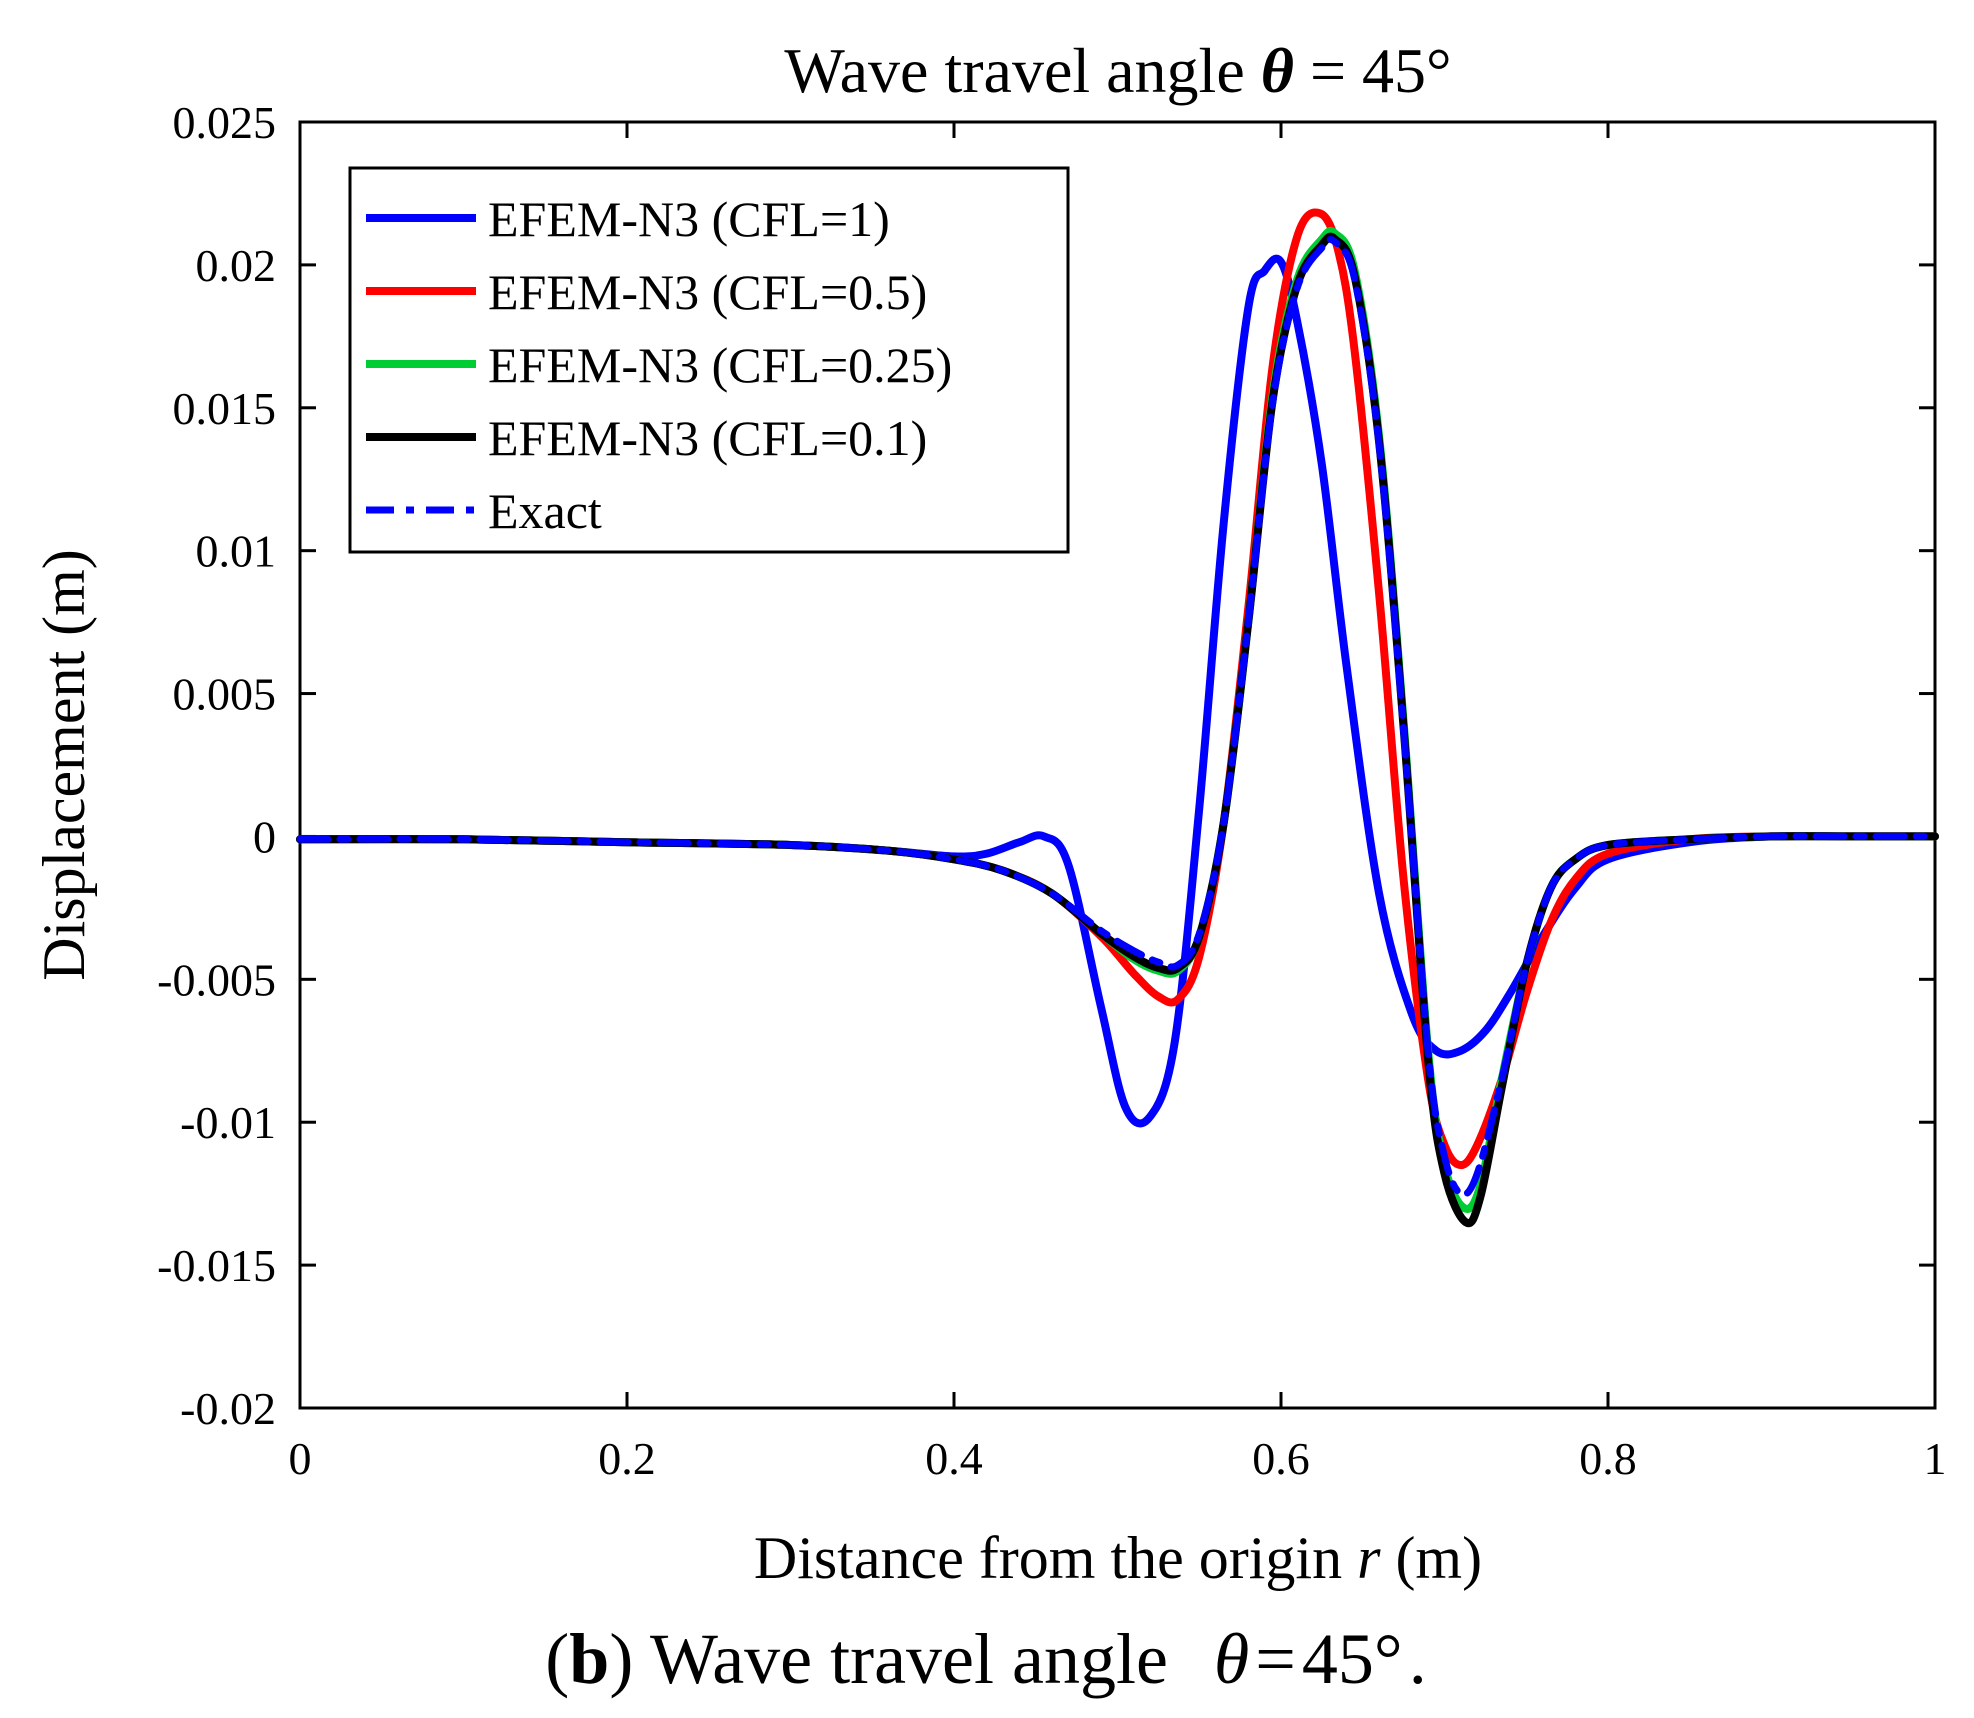  I want to click on legend-label-4: EFEM-N3 (CFL=0.1), so click(707, 438).